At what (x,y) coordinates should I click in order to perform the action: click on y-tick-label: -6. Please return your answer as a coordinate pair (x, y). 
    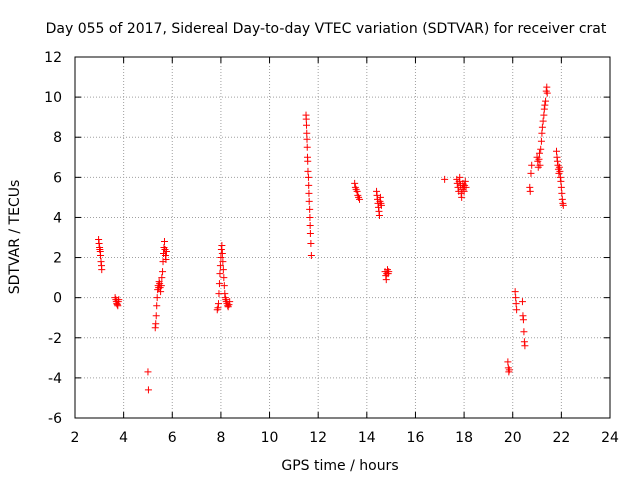
    Looking at the image, I should click on (55, 419).